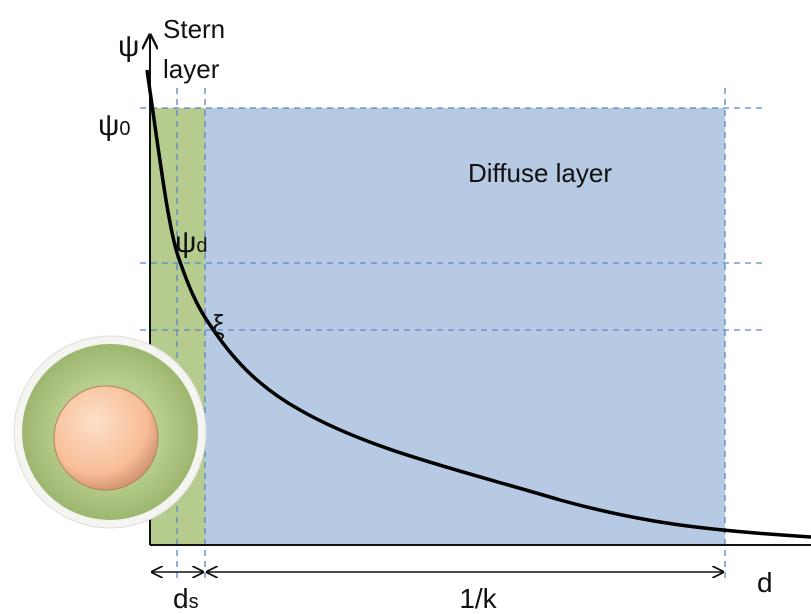 The width and height of the screenshot is (811, 614). Describe the element at coordinates (194, 602) in the screenshot. I see `text-part: s` at that location.